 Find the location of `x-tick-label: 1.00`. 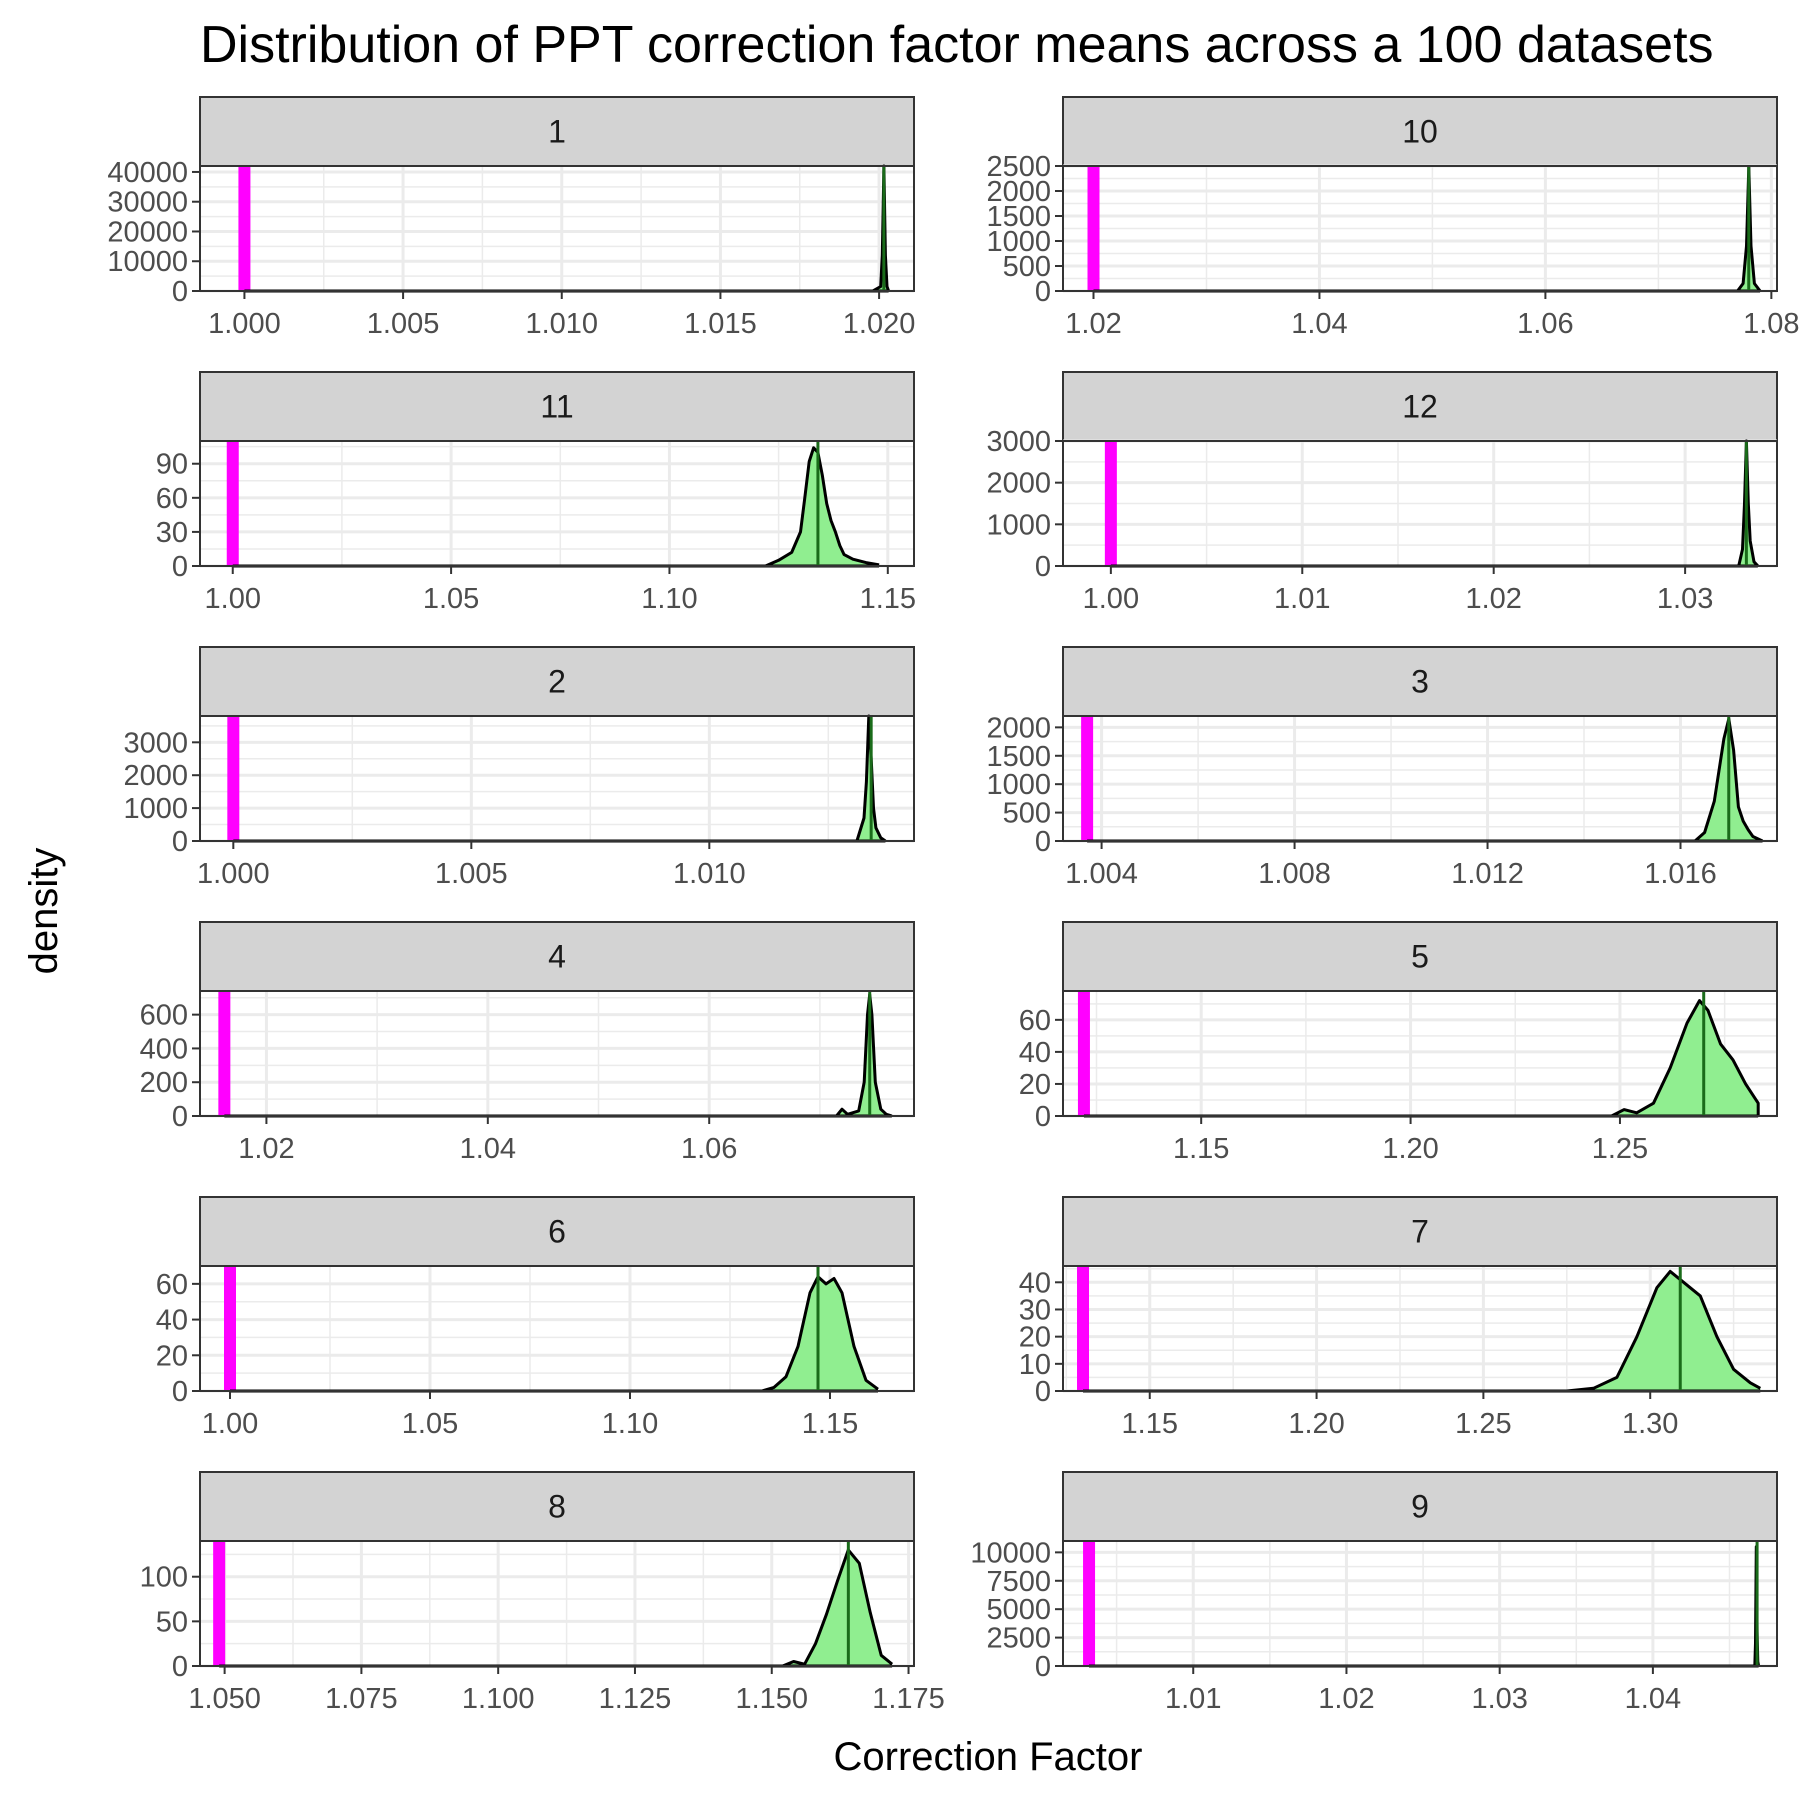

x-tick-label: 1.00 is located at coordinates (230, 1424).